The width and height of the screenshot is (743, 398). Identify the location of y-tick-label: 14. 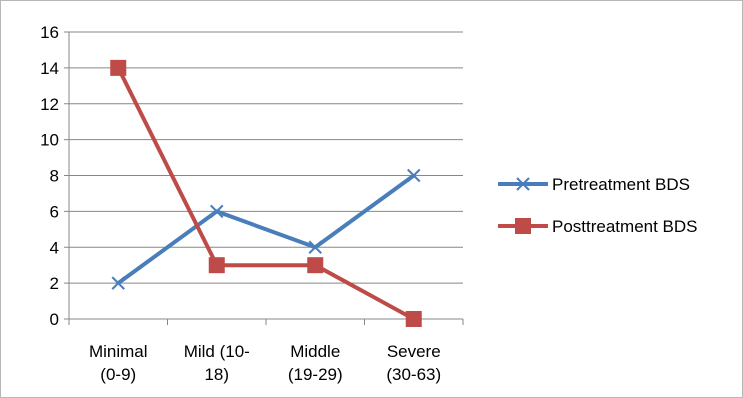
(49, 68).